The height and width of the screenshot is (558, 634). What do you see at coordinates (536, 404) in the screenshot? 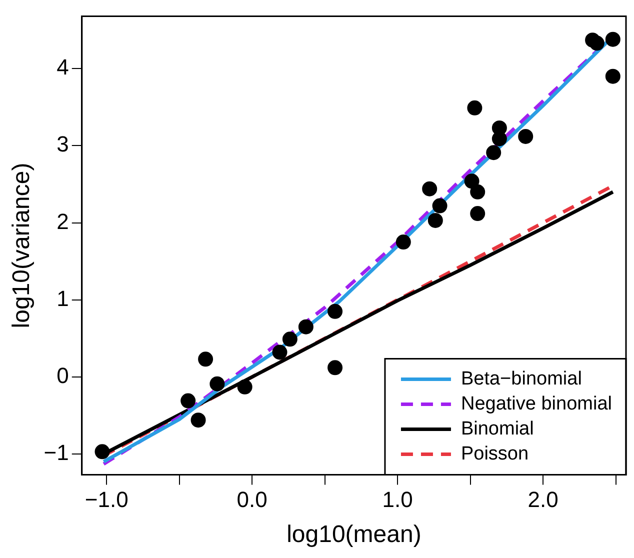
I see `legend-label: Negative binomial` at bounding box center [536, 404].